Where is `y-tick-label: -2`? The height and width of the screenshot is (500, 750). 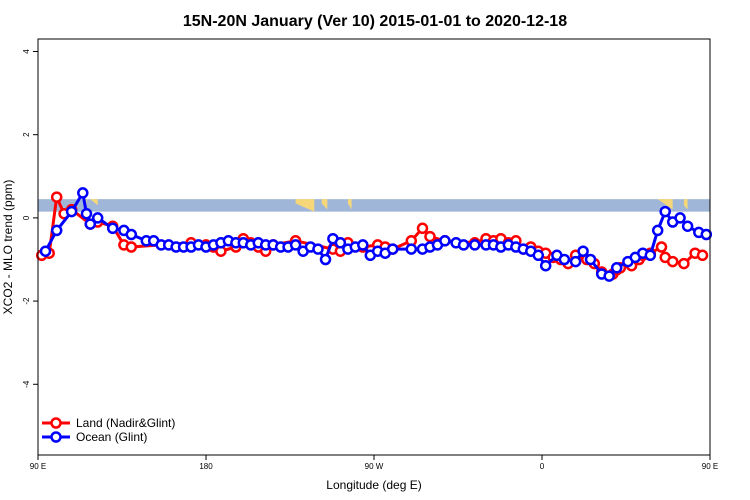 y-tick-label: -2 is located at coordinates (26, 301).